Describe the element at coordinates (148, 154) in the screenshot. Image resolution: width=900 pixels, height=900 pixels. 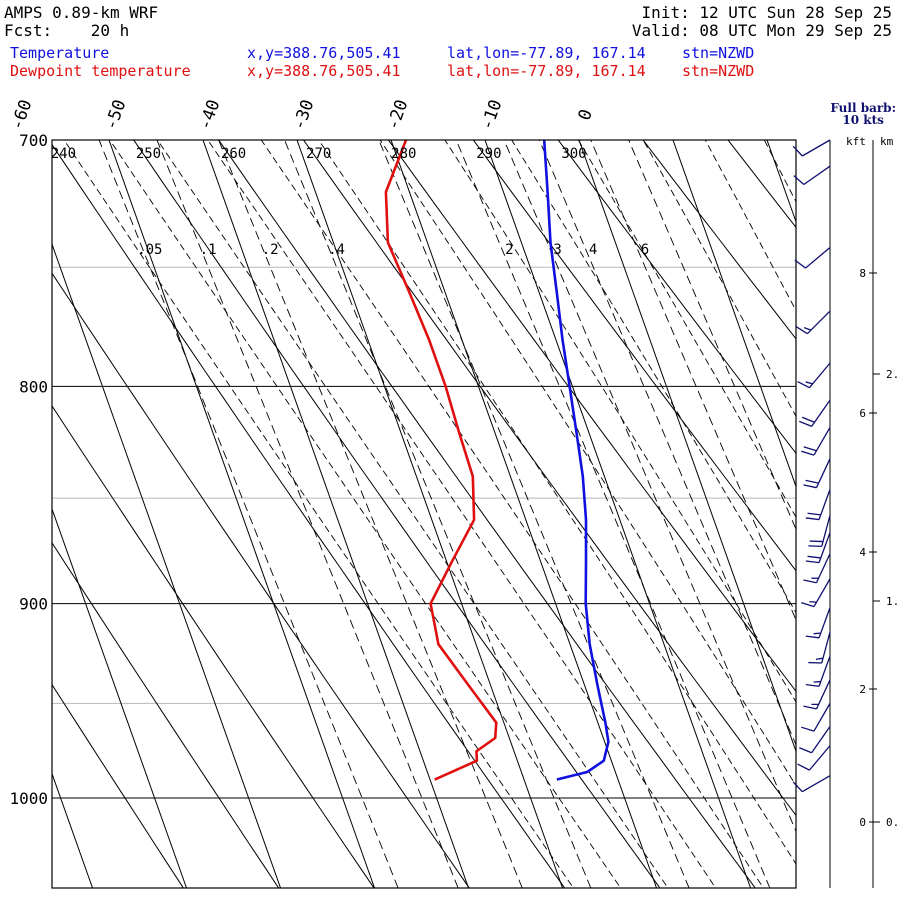
I see `theta-label-250: 250` at that location.